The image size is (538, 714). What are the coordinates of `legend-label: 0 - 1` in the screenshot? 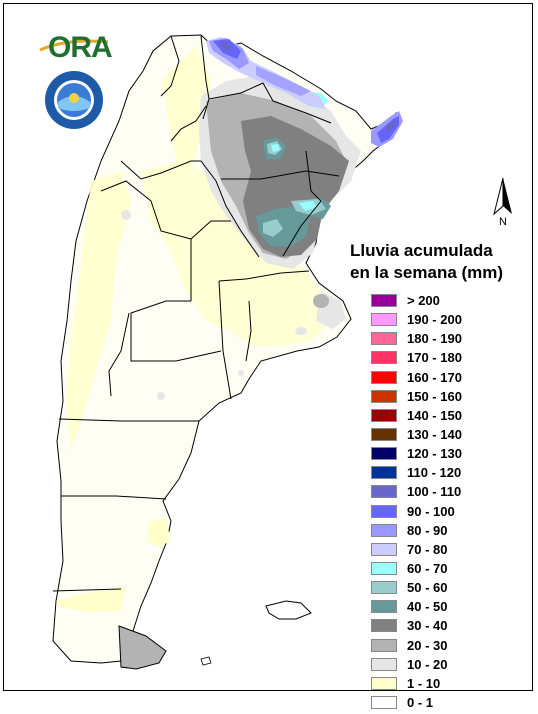 It's located at (420, 702).